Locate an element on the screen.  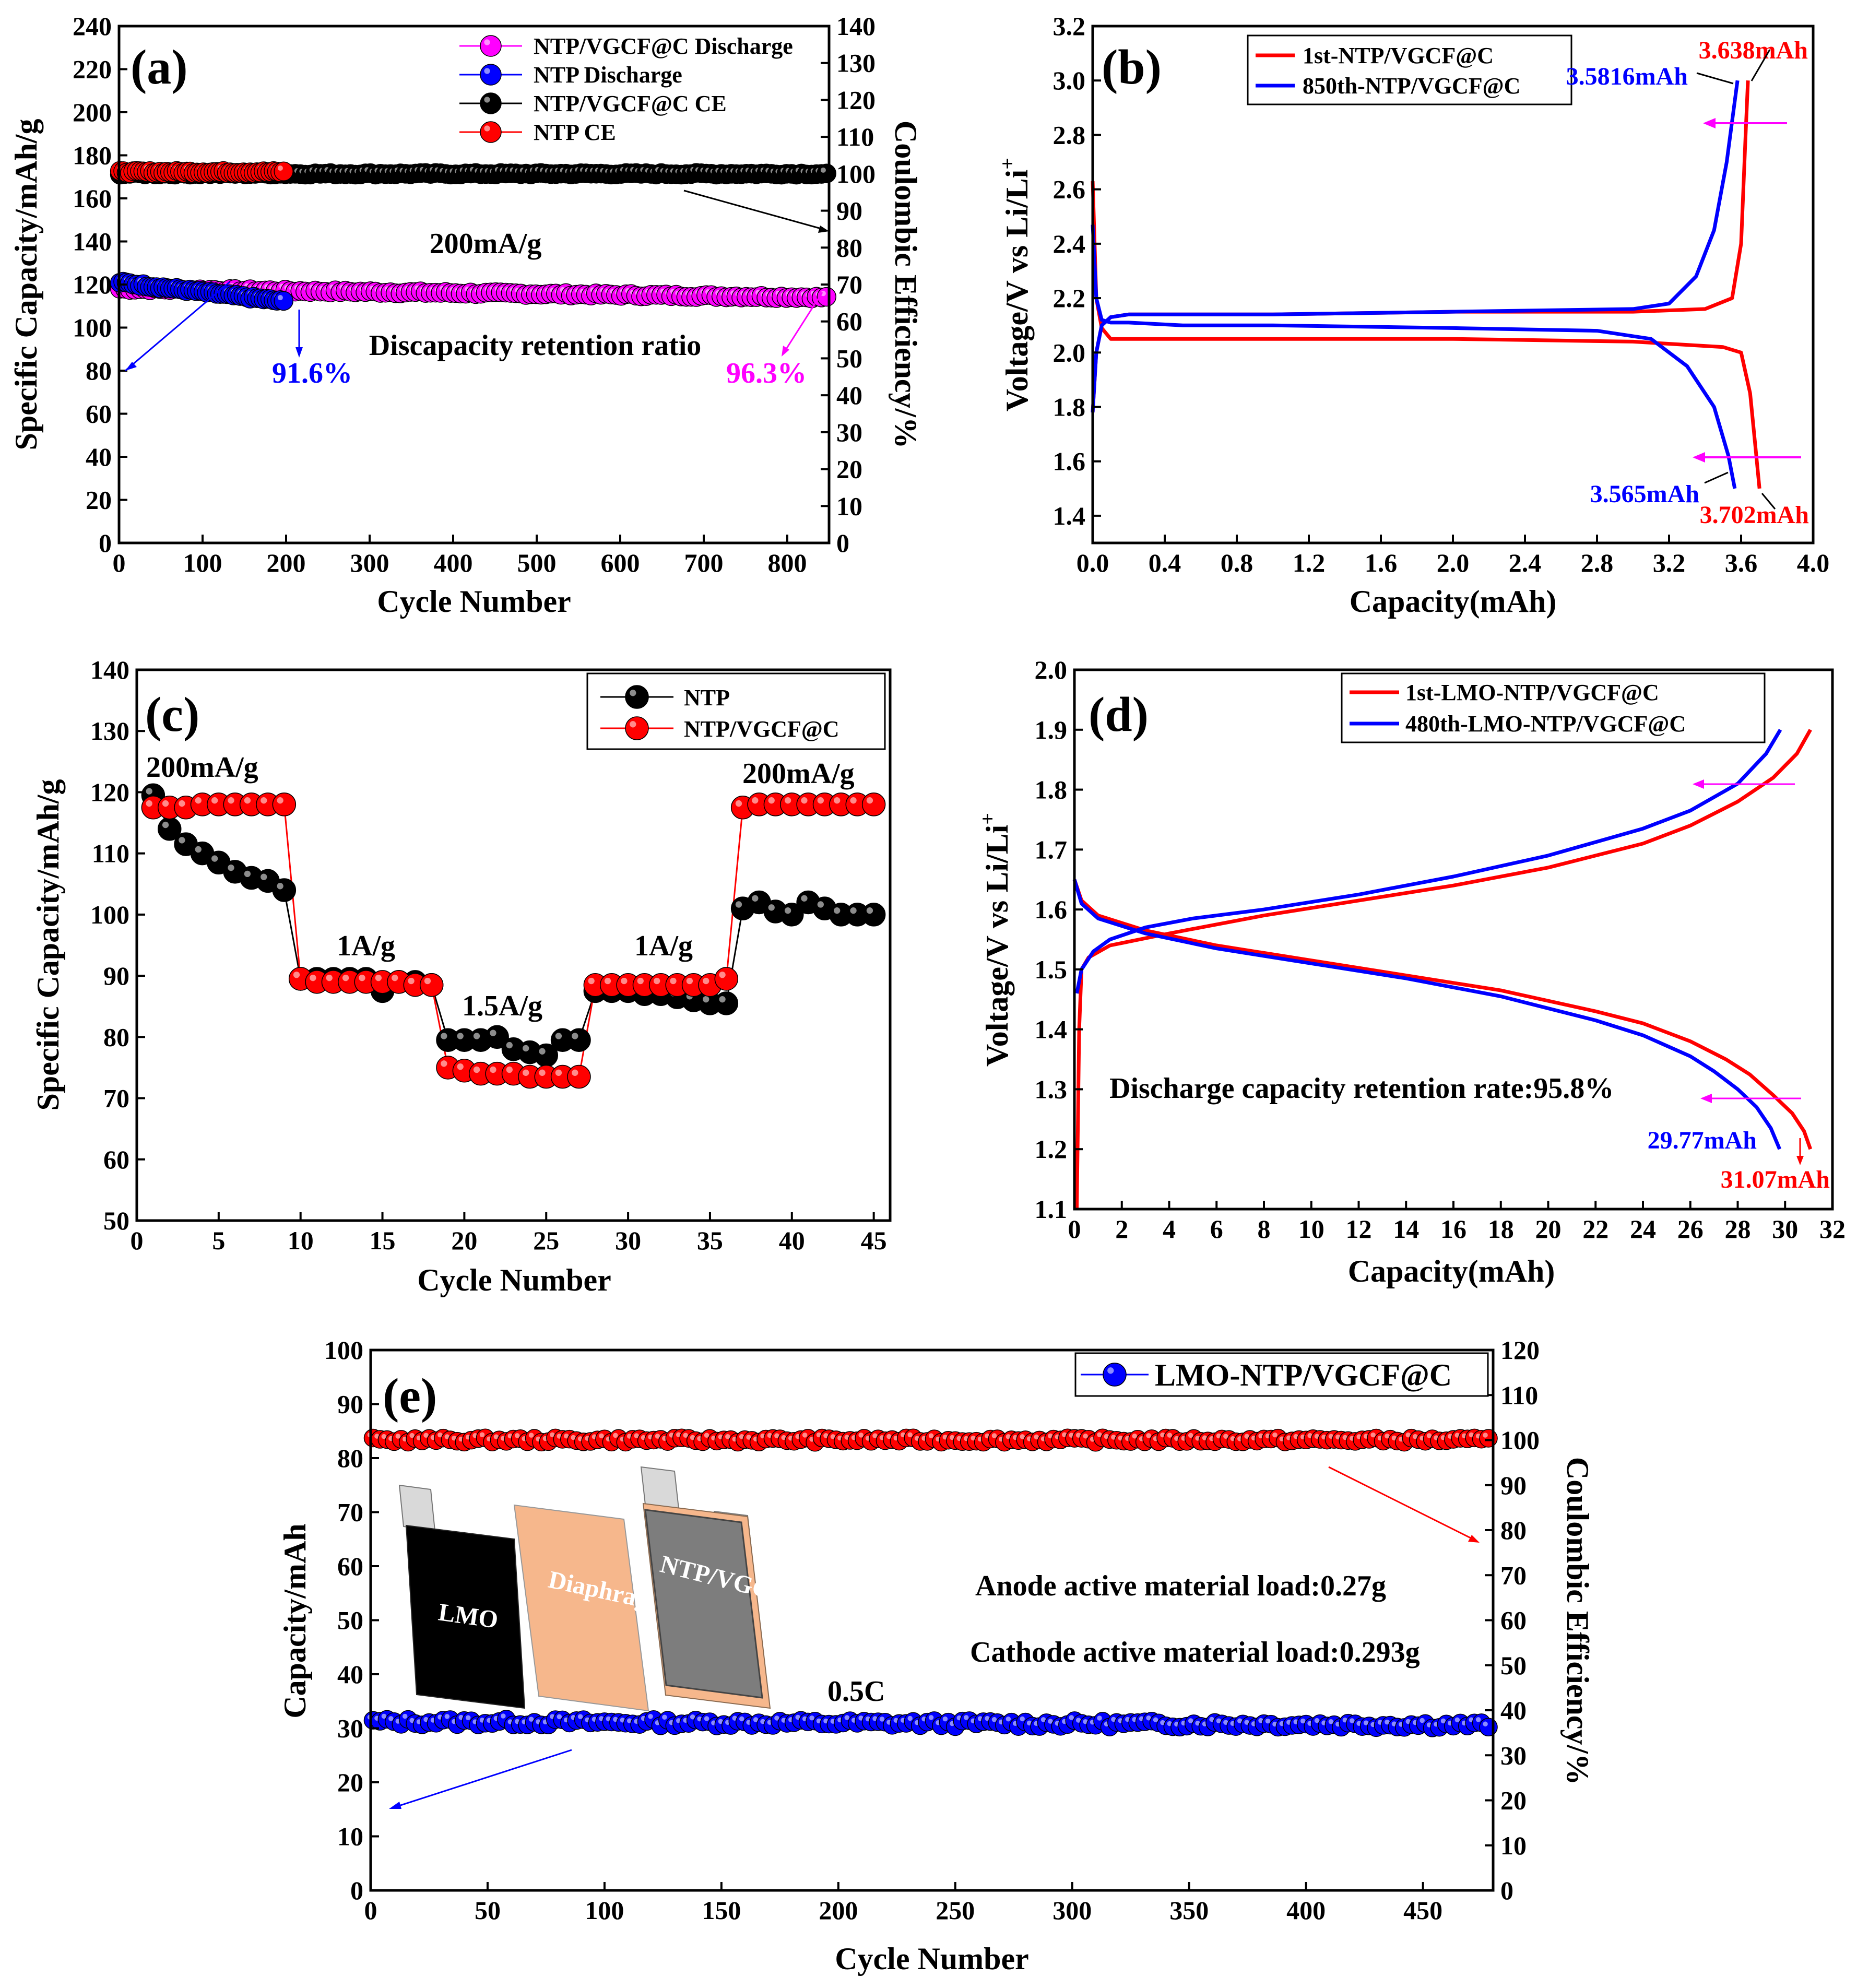
x-tick-label: 1.2 is located at coordinates (1309, 562).